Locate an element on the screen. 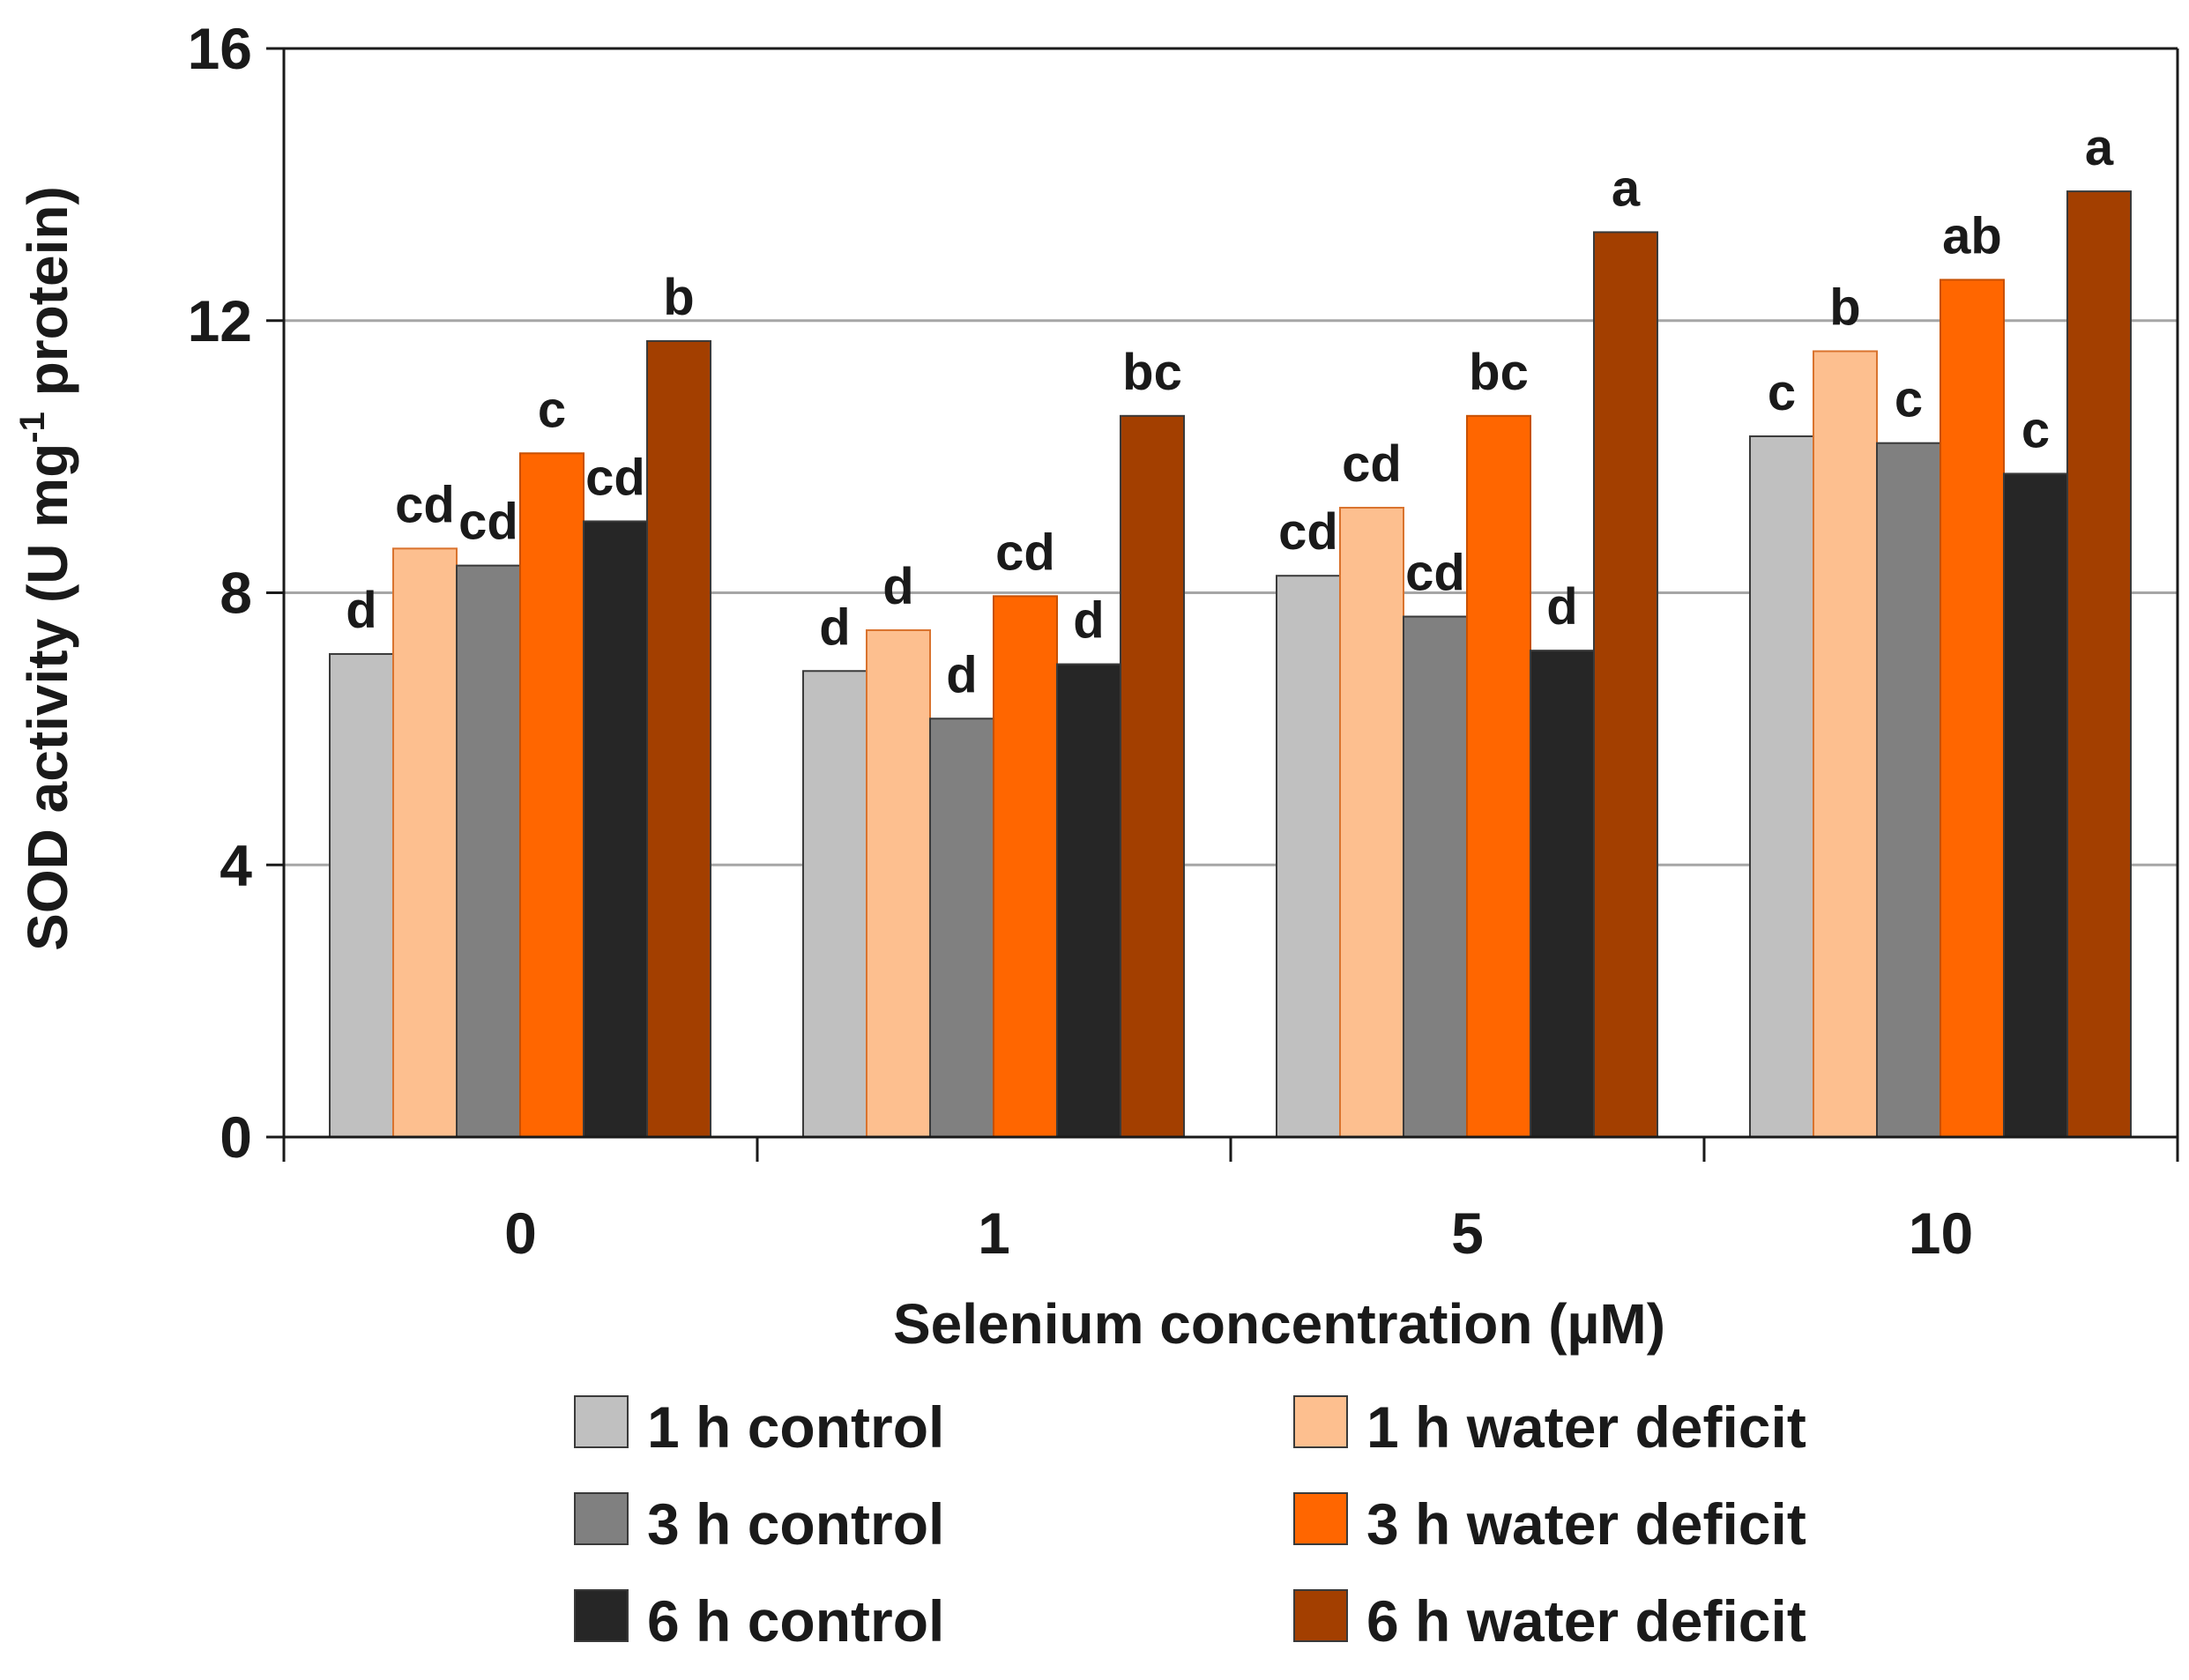 The width and height of the screenshot is (2189, 1680). y-tick-label: 12 is located at coordinates (220, 320).